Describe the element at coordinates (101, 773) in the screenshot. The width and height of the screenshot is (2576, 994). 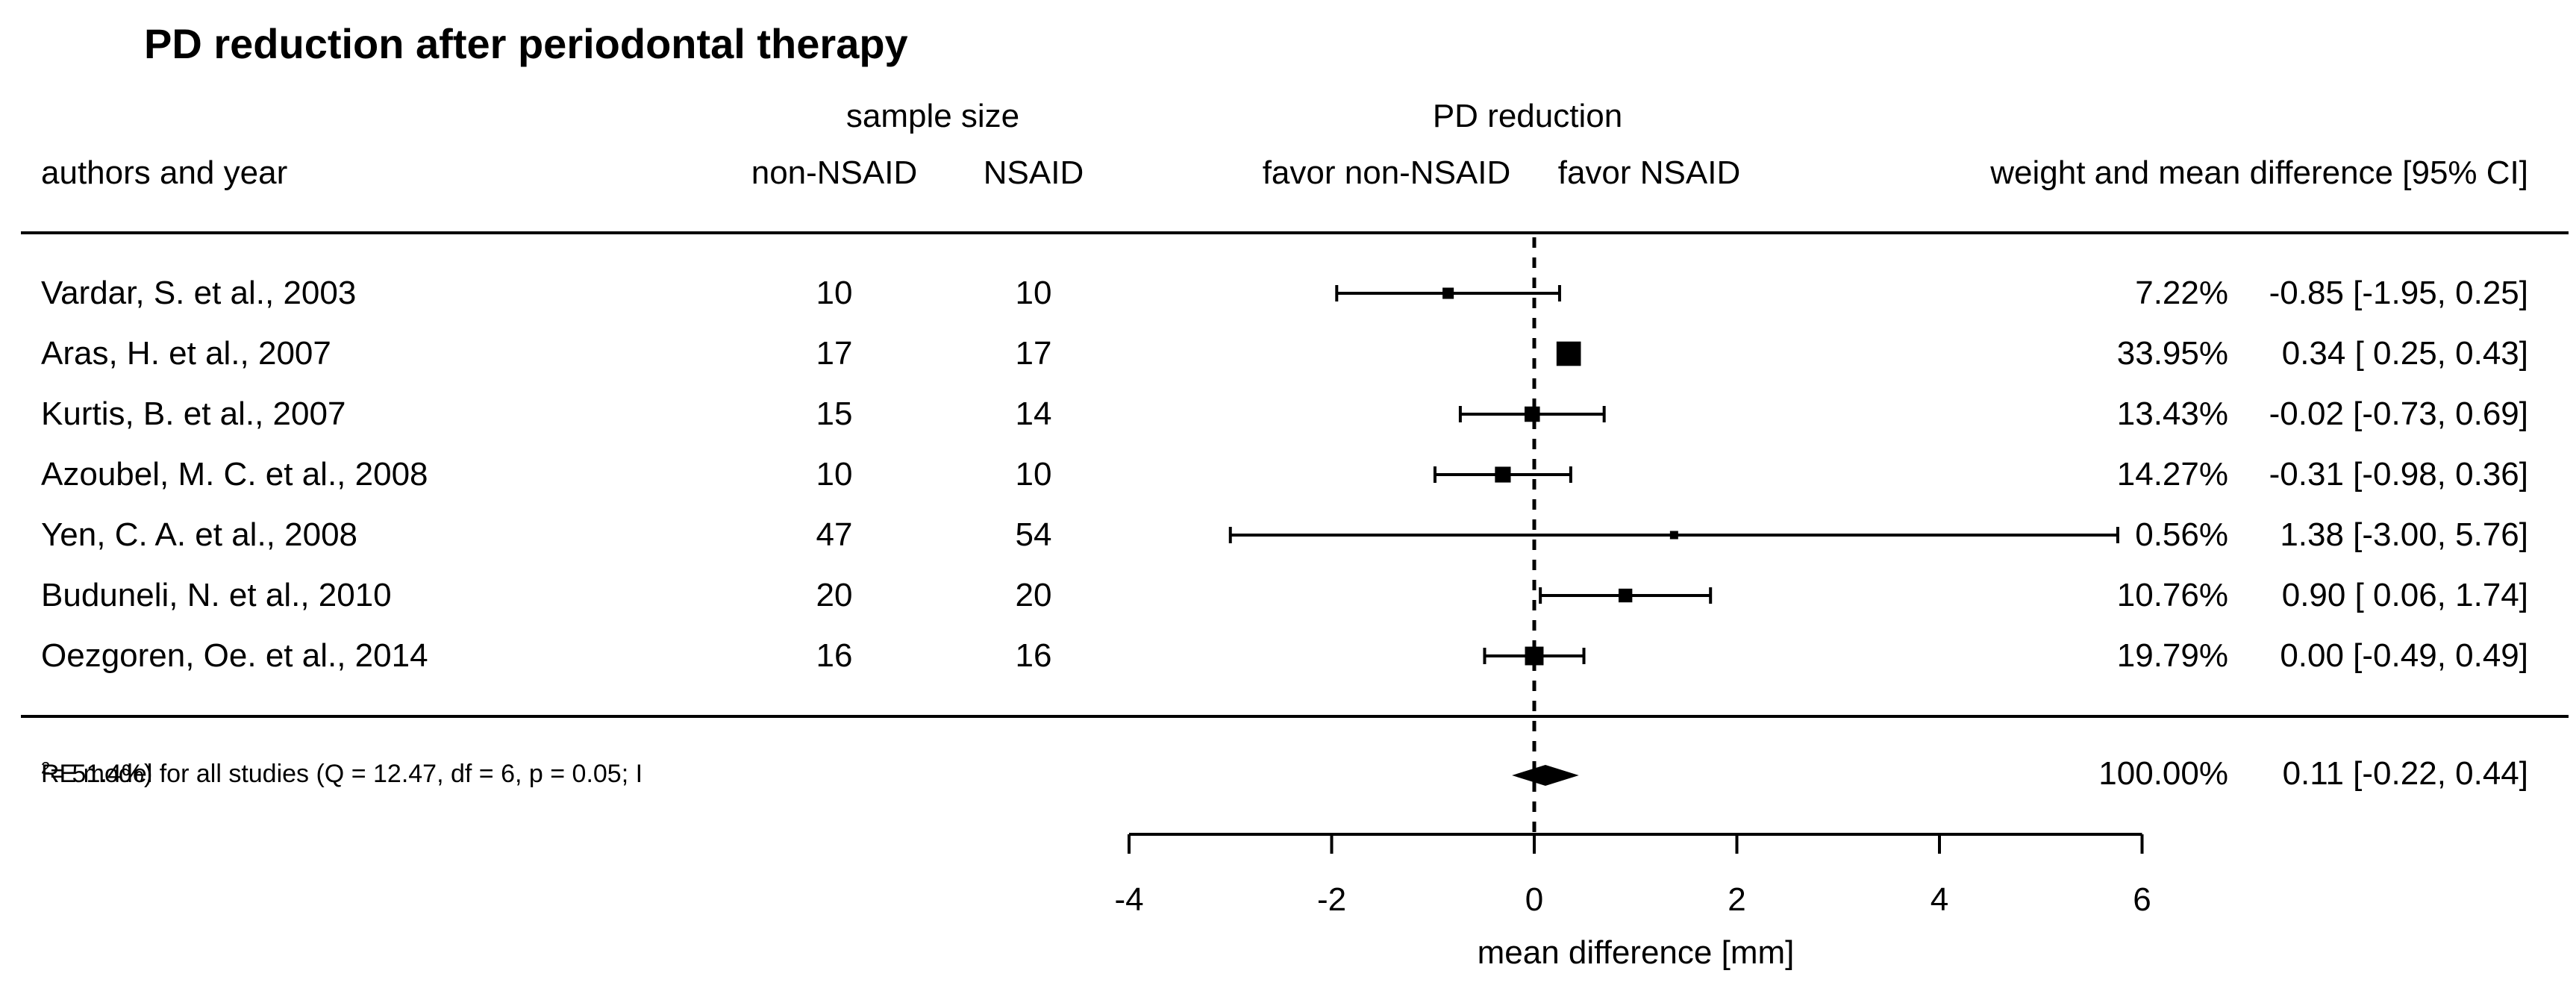
I see `re-model-label-post: = 51.4%)` at that location.